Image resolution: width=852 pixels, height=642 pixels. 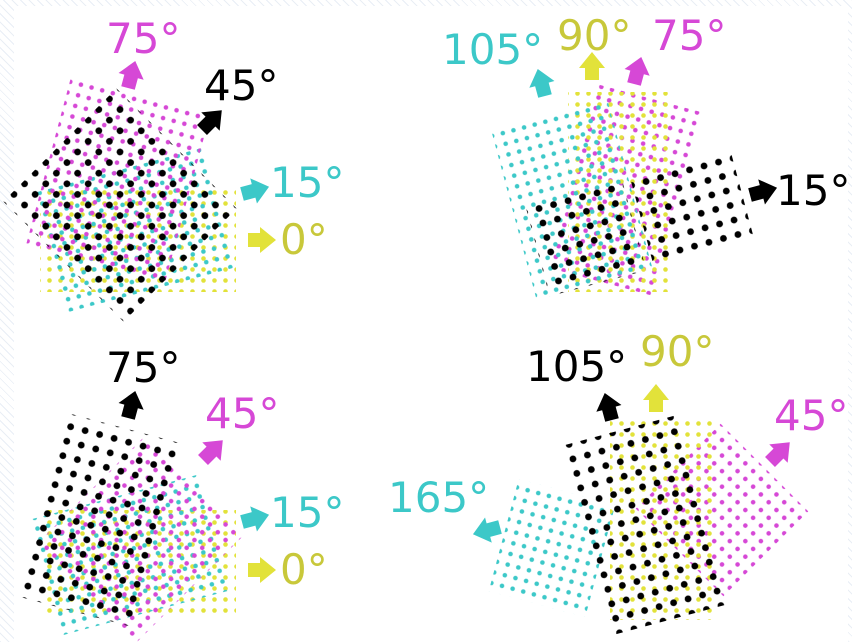 What do you see at coordinates (241, 85) in the screenshot?
I see `label-black-45: 45°` at bounding box center [241, 85].